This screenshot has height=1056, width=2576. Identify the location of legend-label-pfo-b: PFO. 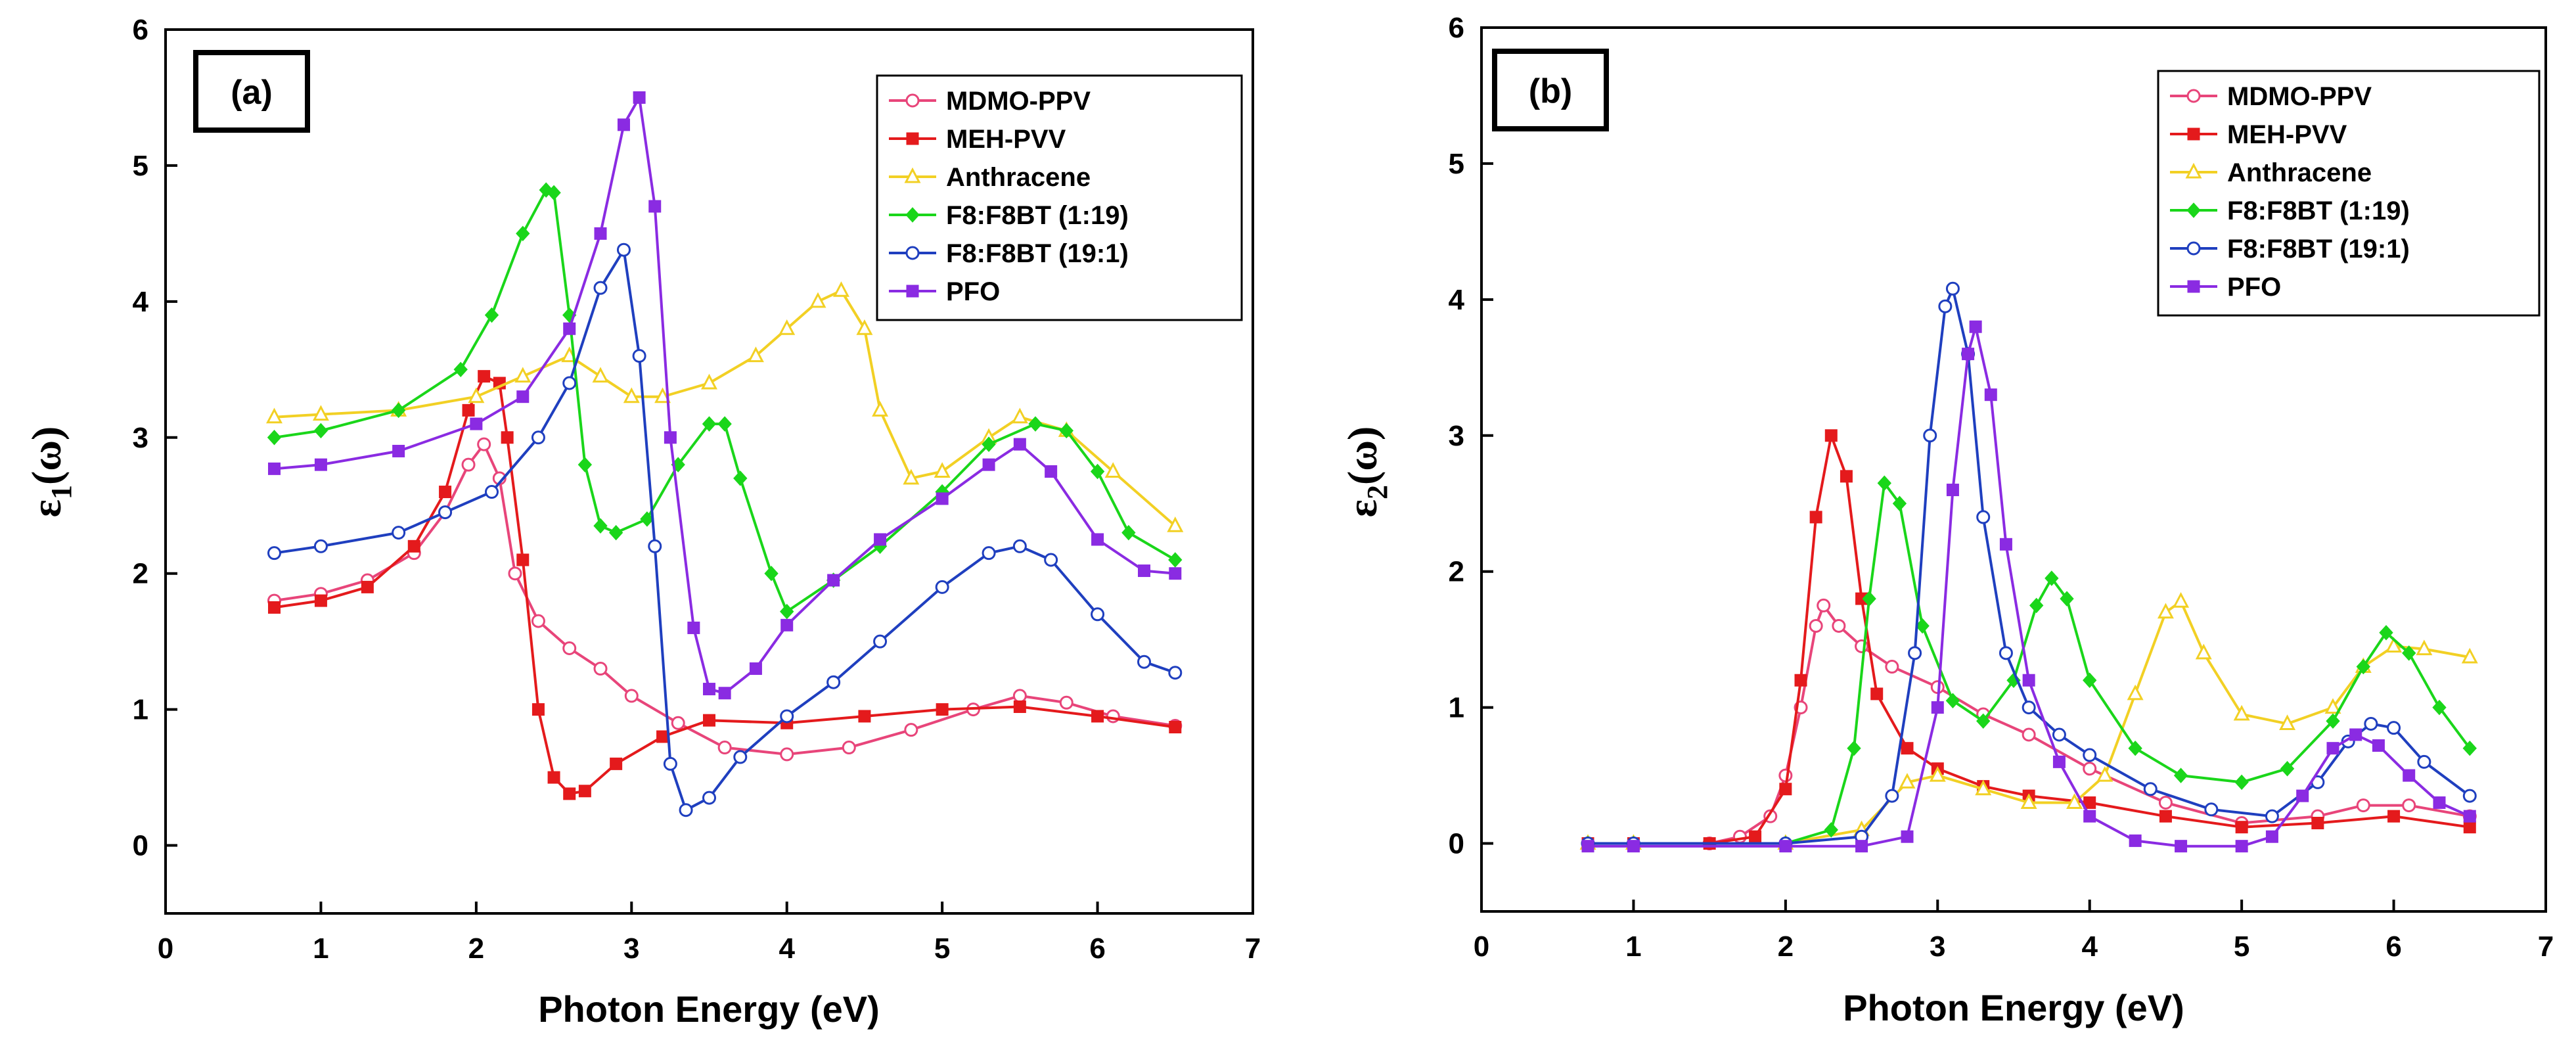
(2254, 287).